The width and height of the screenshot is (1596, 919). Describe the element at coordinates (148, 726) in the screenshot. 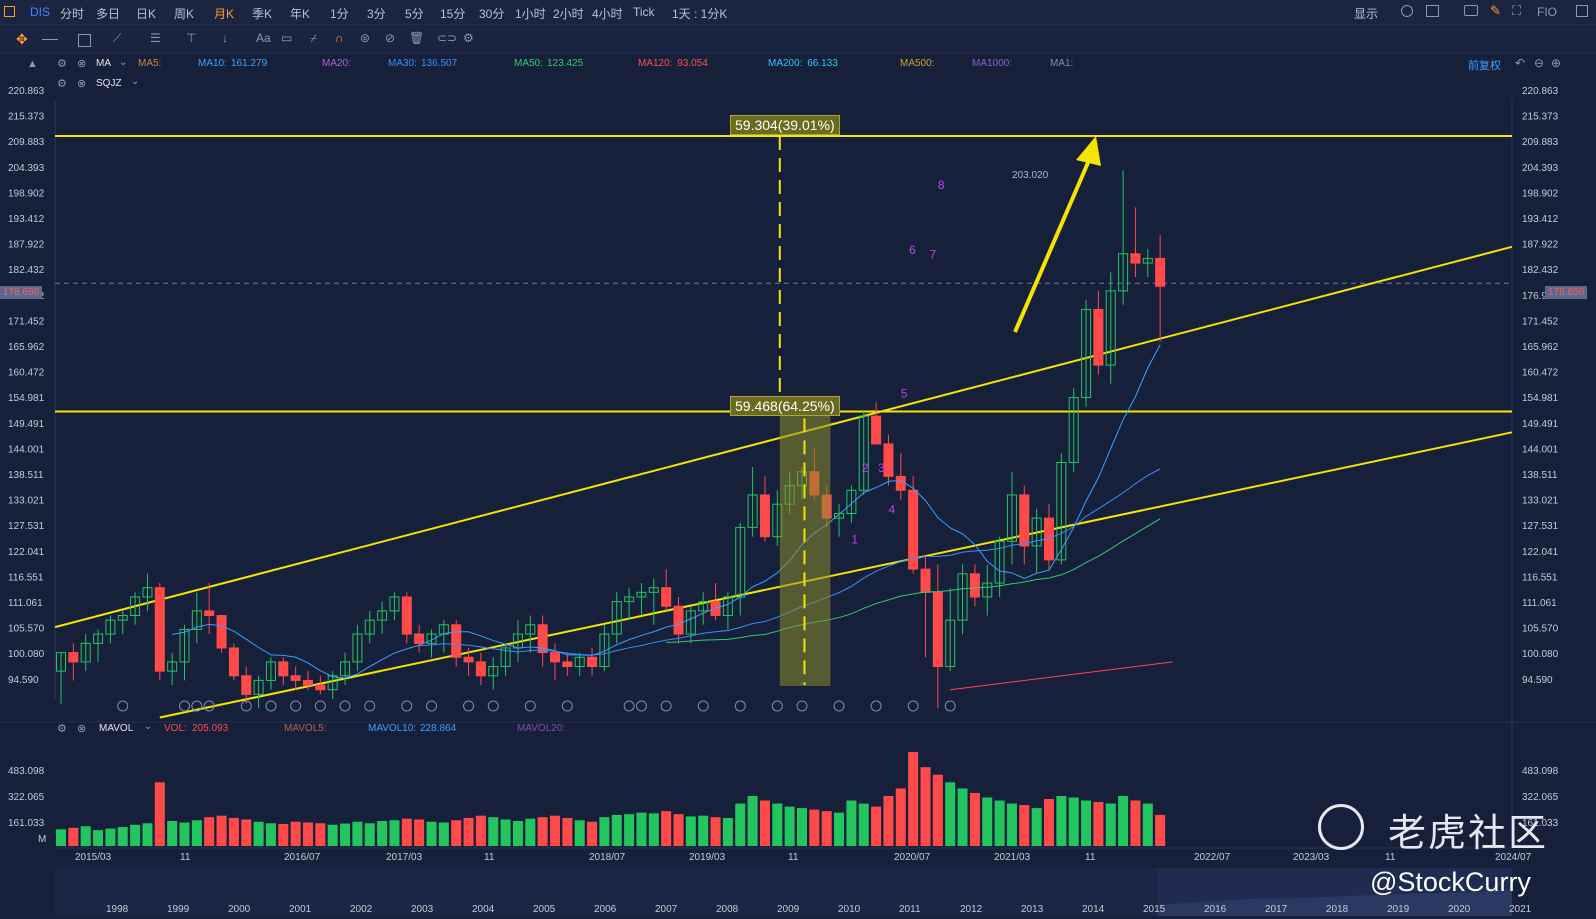

I see `chevron-down-icon: ⌄` at that location.